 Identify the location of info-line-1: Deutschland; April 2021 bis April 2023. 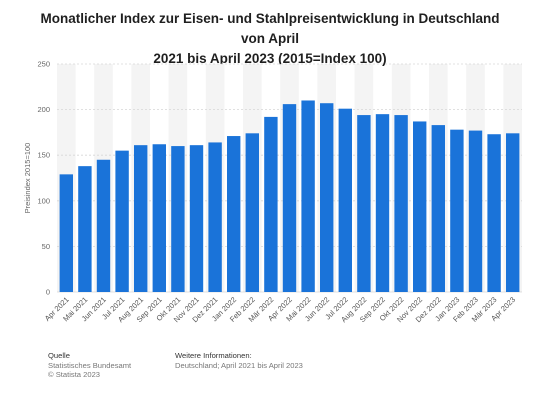
(239, 365).